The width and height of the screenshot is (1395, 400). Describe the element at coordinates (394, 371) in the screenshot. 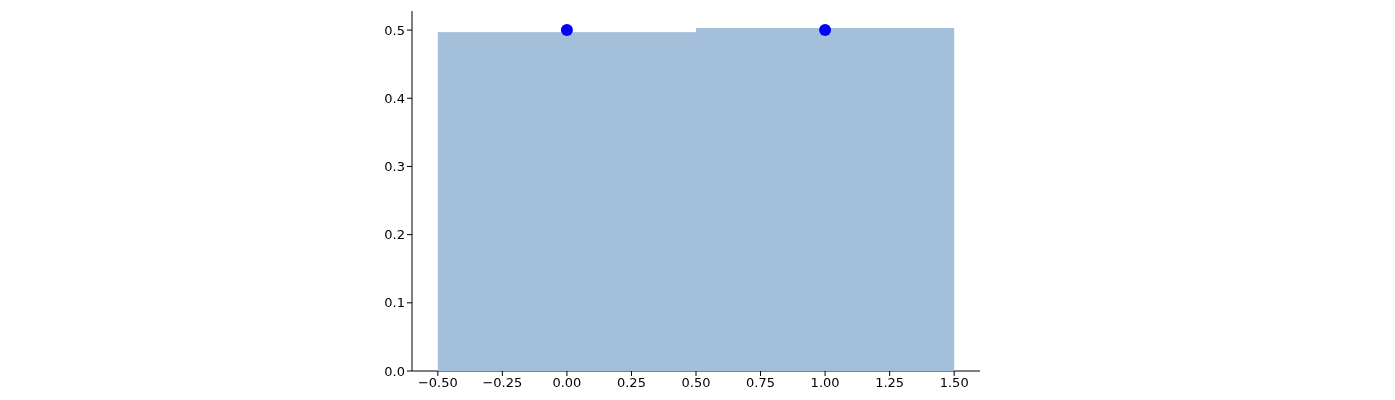

I see `y-tick-label: 0.0` at that location.